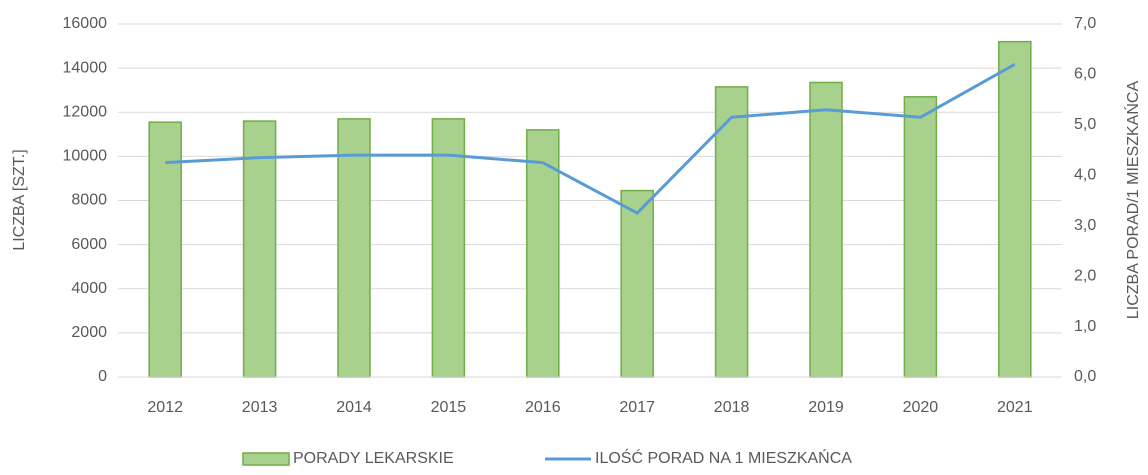 This screenshot has height=475, width=1148. I want to click on y-tick-label: 6000, so click(89, 244).